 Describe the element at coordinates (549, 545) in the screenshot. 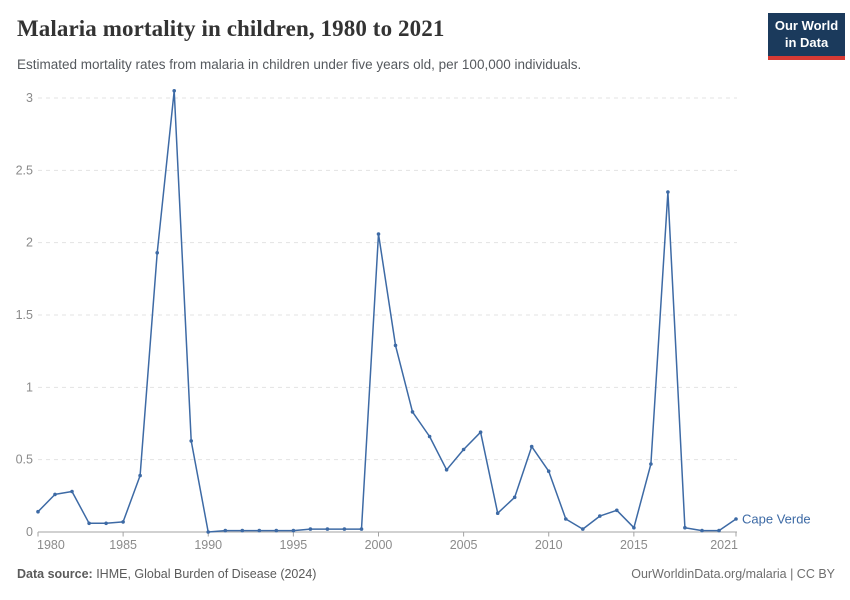

I see `x-tick-label: 2010` at that location.